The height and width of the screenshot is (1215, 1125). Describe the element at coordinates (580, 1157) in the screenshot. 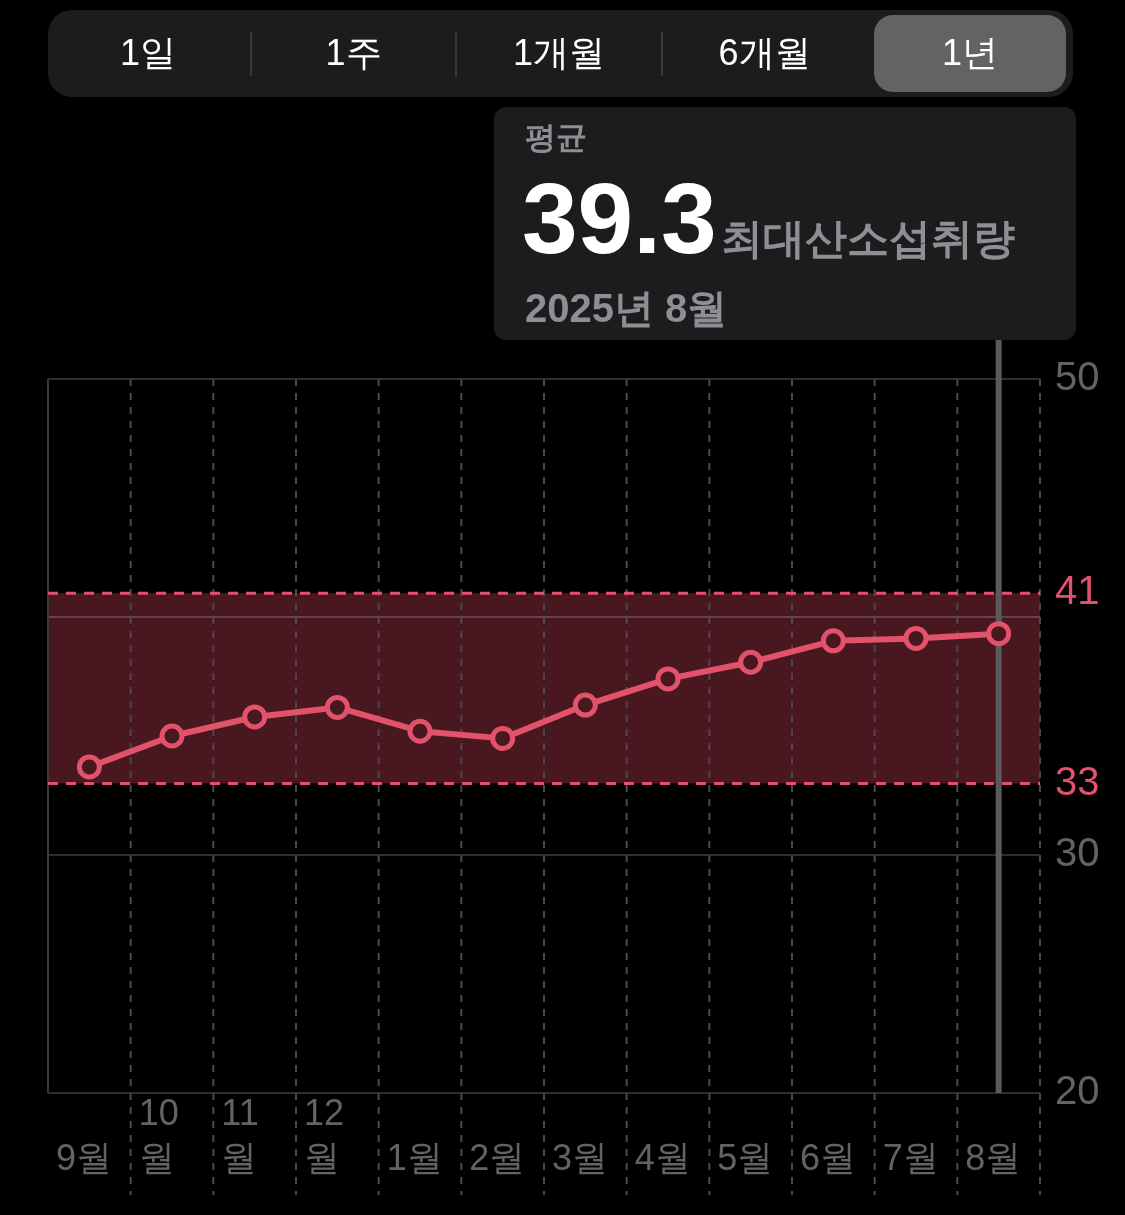

I see `x-tick-label: 3월` at that location.